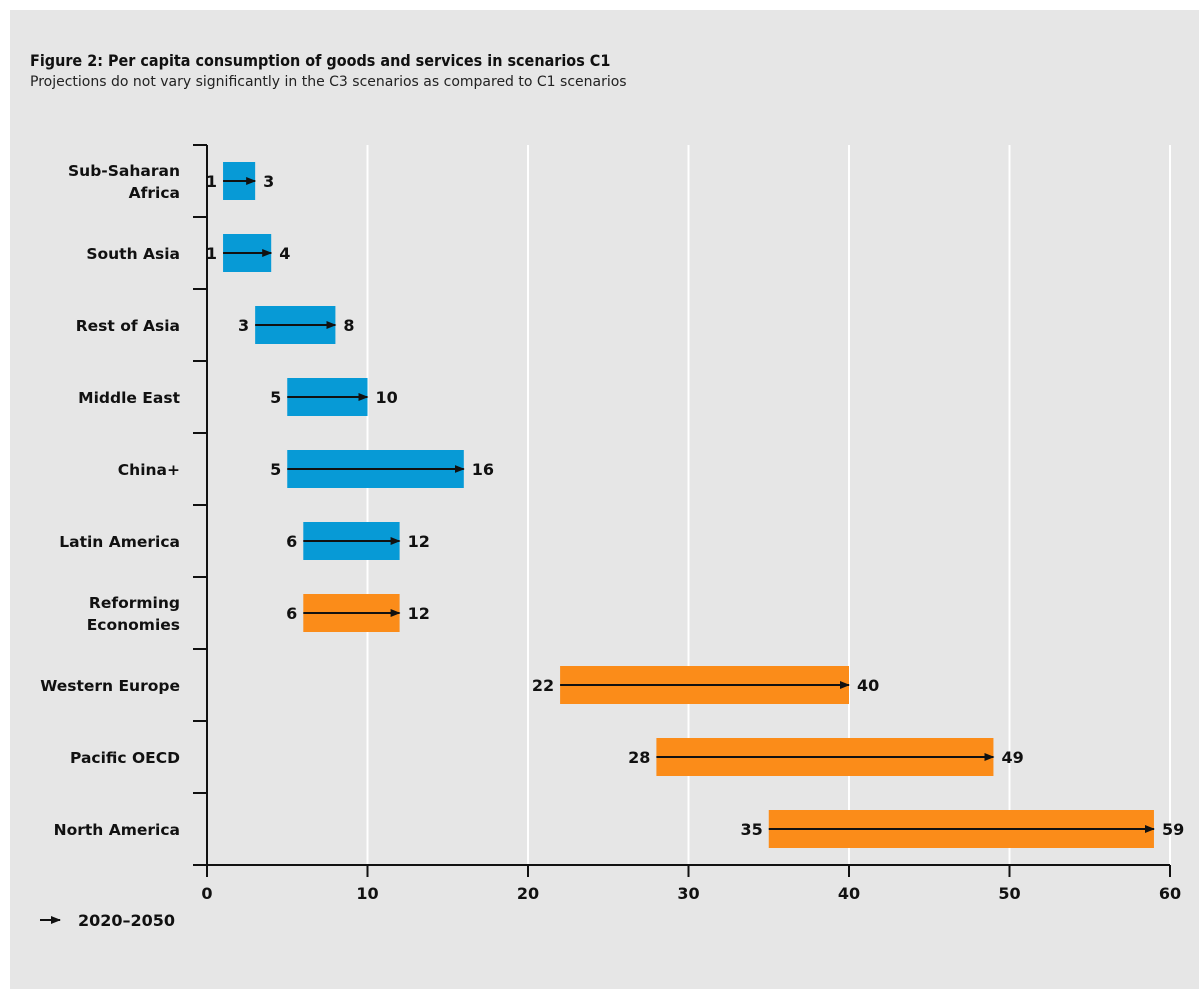 The width and height of the screenshot is (1199, 989). I want to click on category-label: Latin America, so click(119, 542).